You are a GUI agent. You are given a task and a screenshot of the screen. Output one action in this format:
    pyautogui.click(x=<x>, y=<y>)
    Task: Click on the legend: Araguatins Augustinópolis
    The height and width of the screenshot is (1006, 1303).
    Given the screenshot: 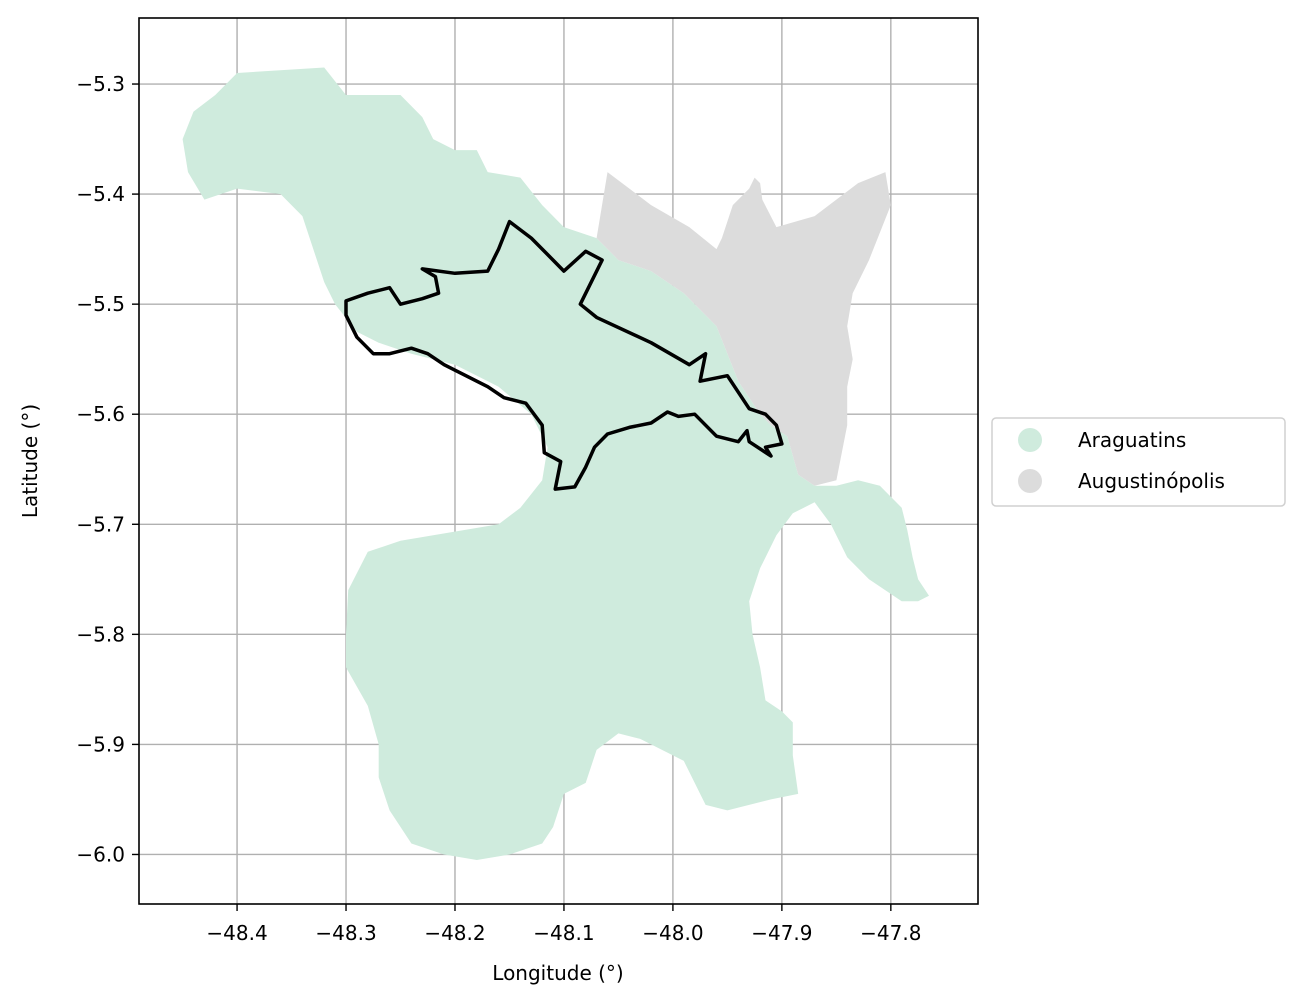 What is the action you would take?
    pyautogui.click(x=1138, y=462)
    